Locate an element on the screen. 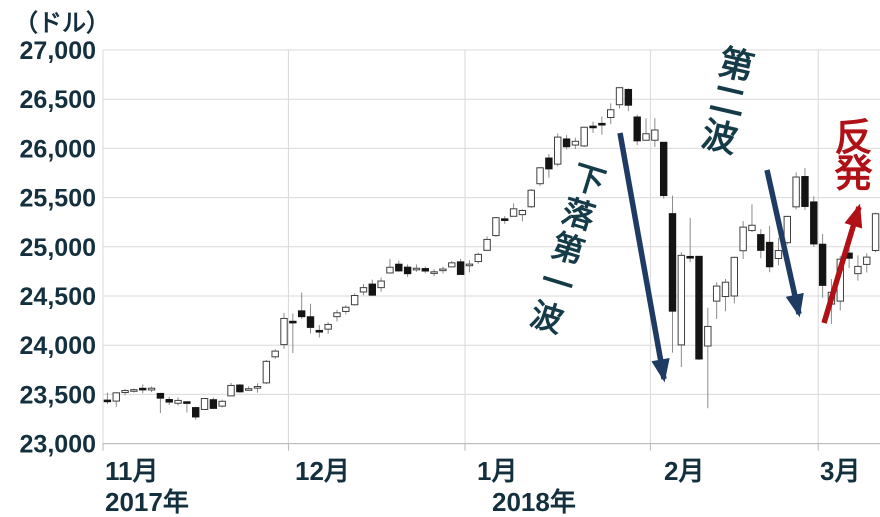 This screenshot has width=880, height=517. y-axis-tick-label: 27,000 is located at coordinates (58, 51).